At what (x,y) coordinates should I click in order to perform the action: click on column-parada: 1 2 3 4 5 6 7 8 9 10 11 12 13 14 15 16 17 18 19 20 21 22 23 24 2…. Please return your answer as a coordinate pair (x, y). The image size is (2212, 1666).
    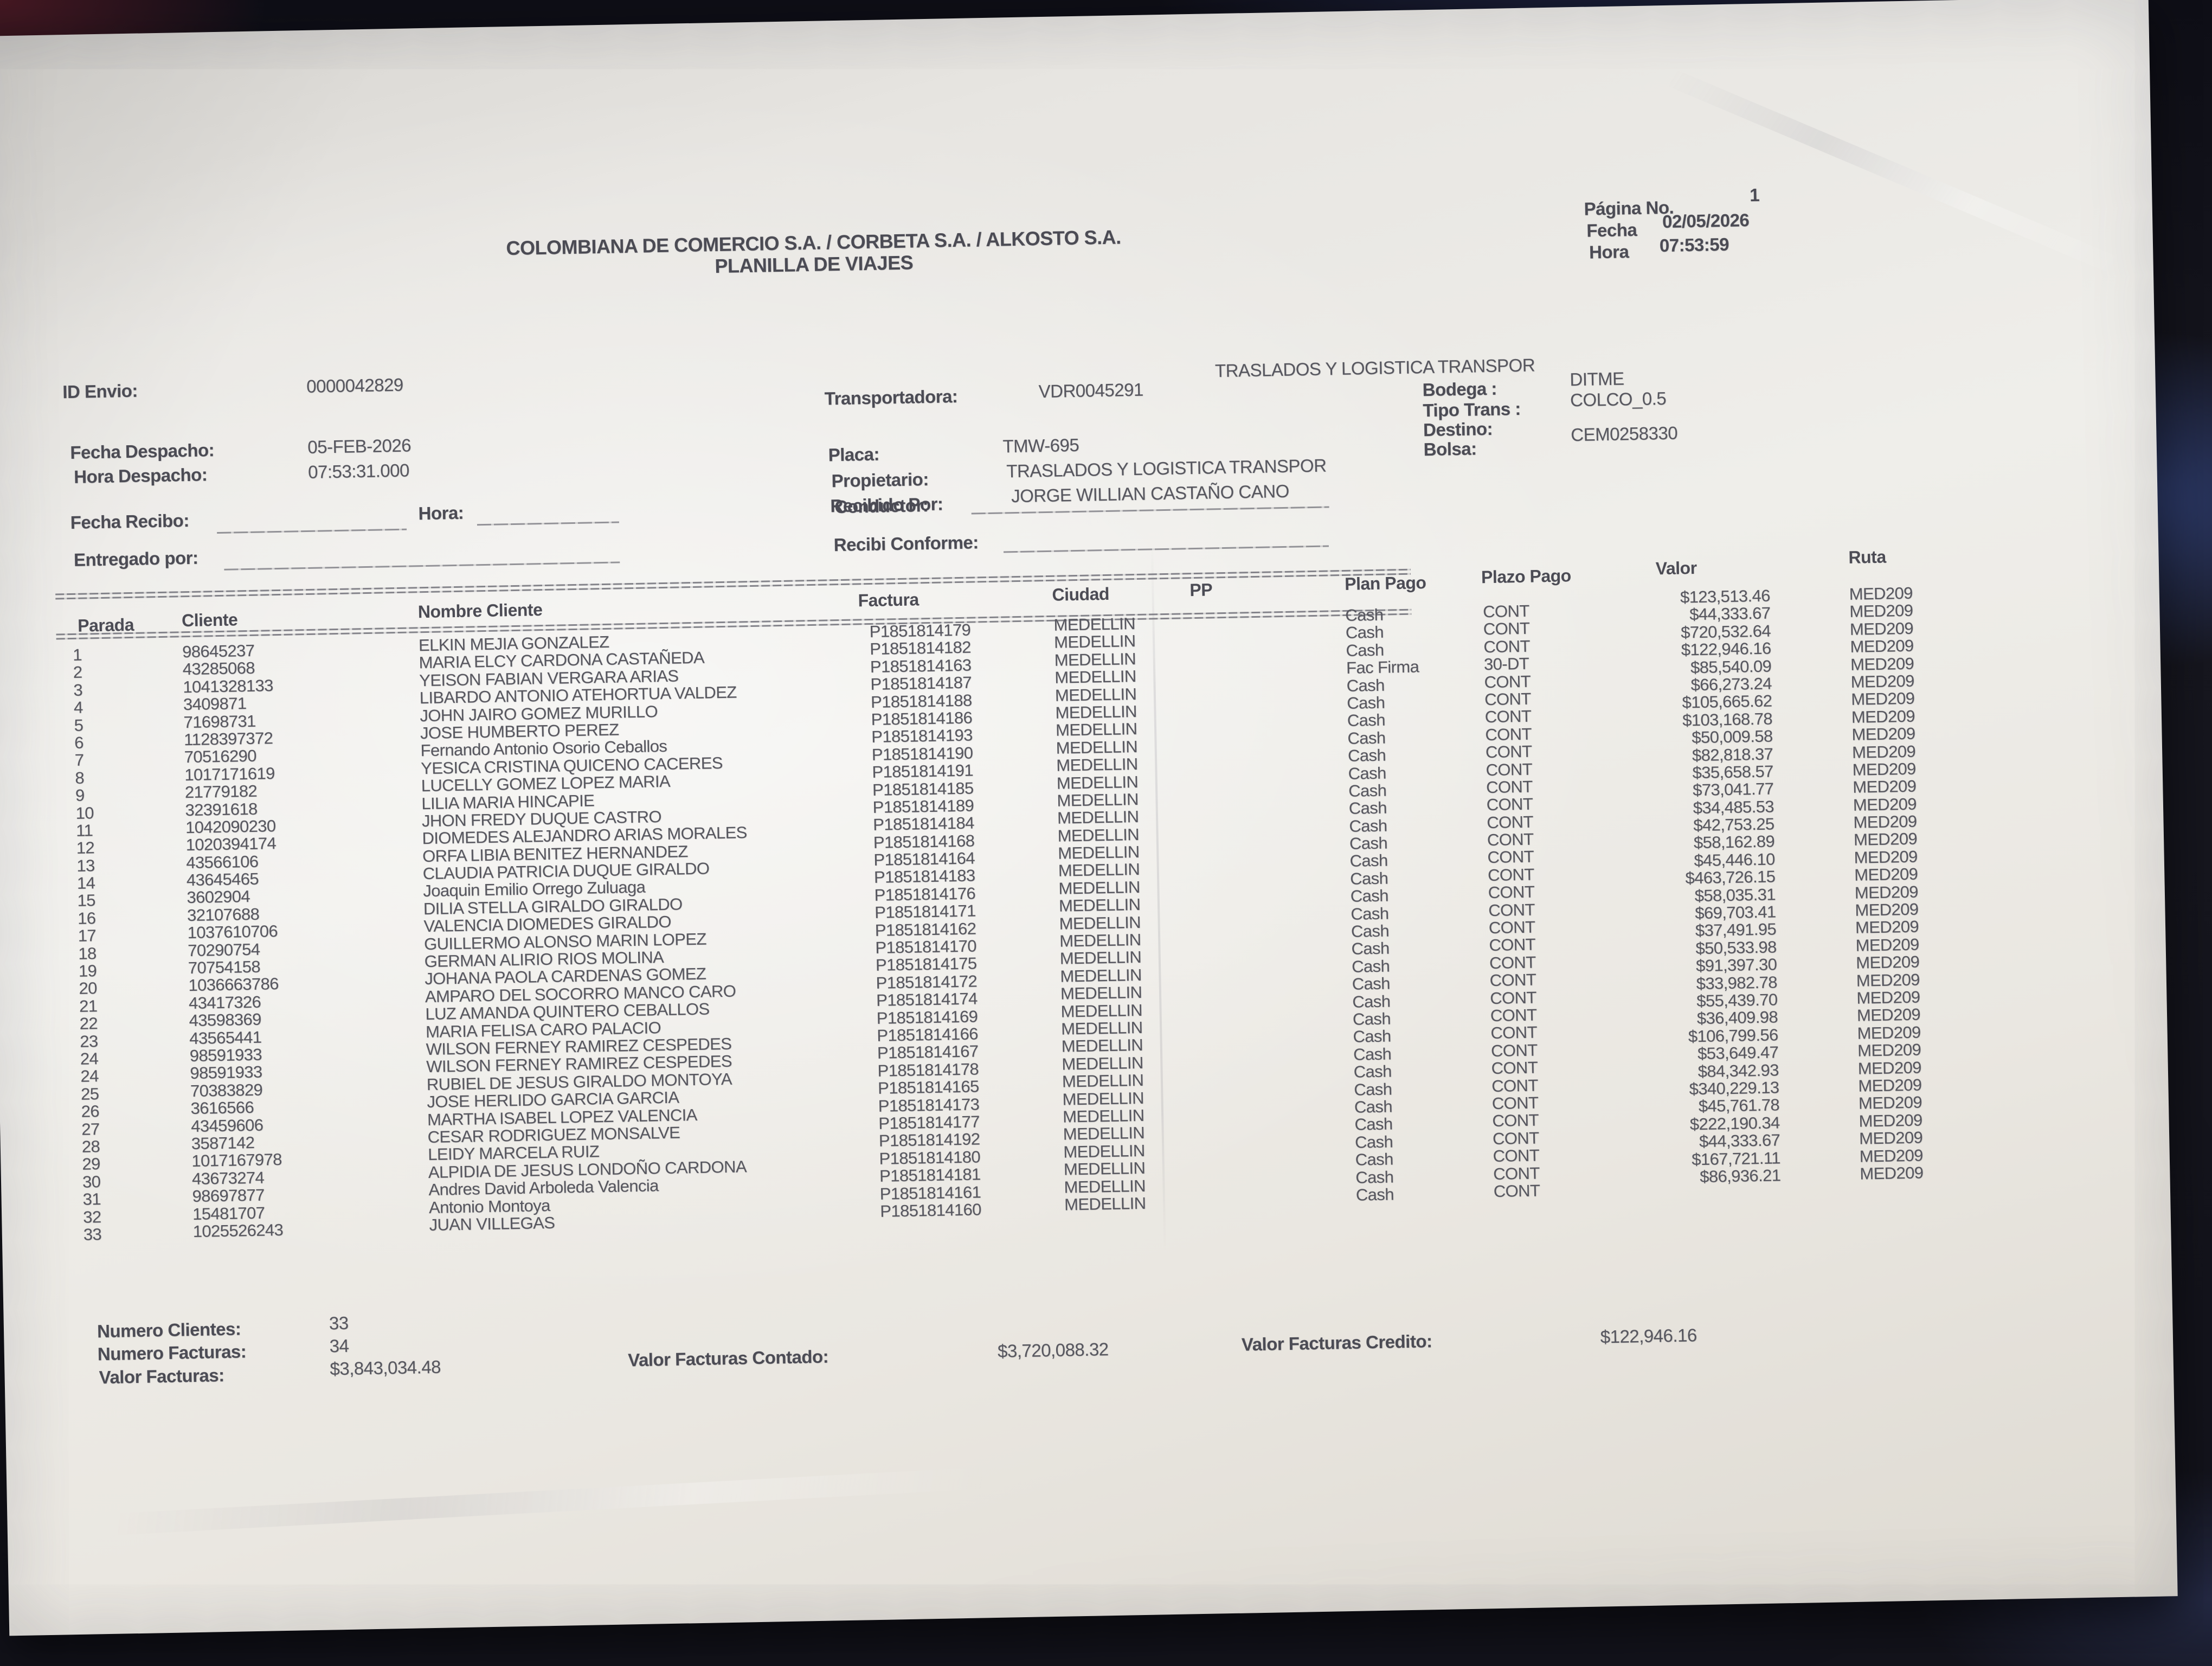
    Looking at the image, I should click on (113, 944).